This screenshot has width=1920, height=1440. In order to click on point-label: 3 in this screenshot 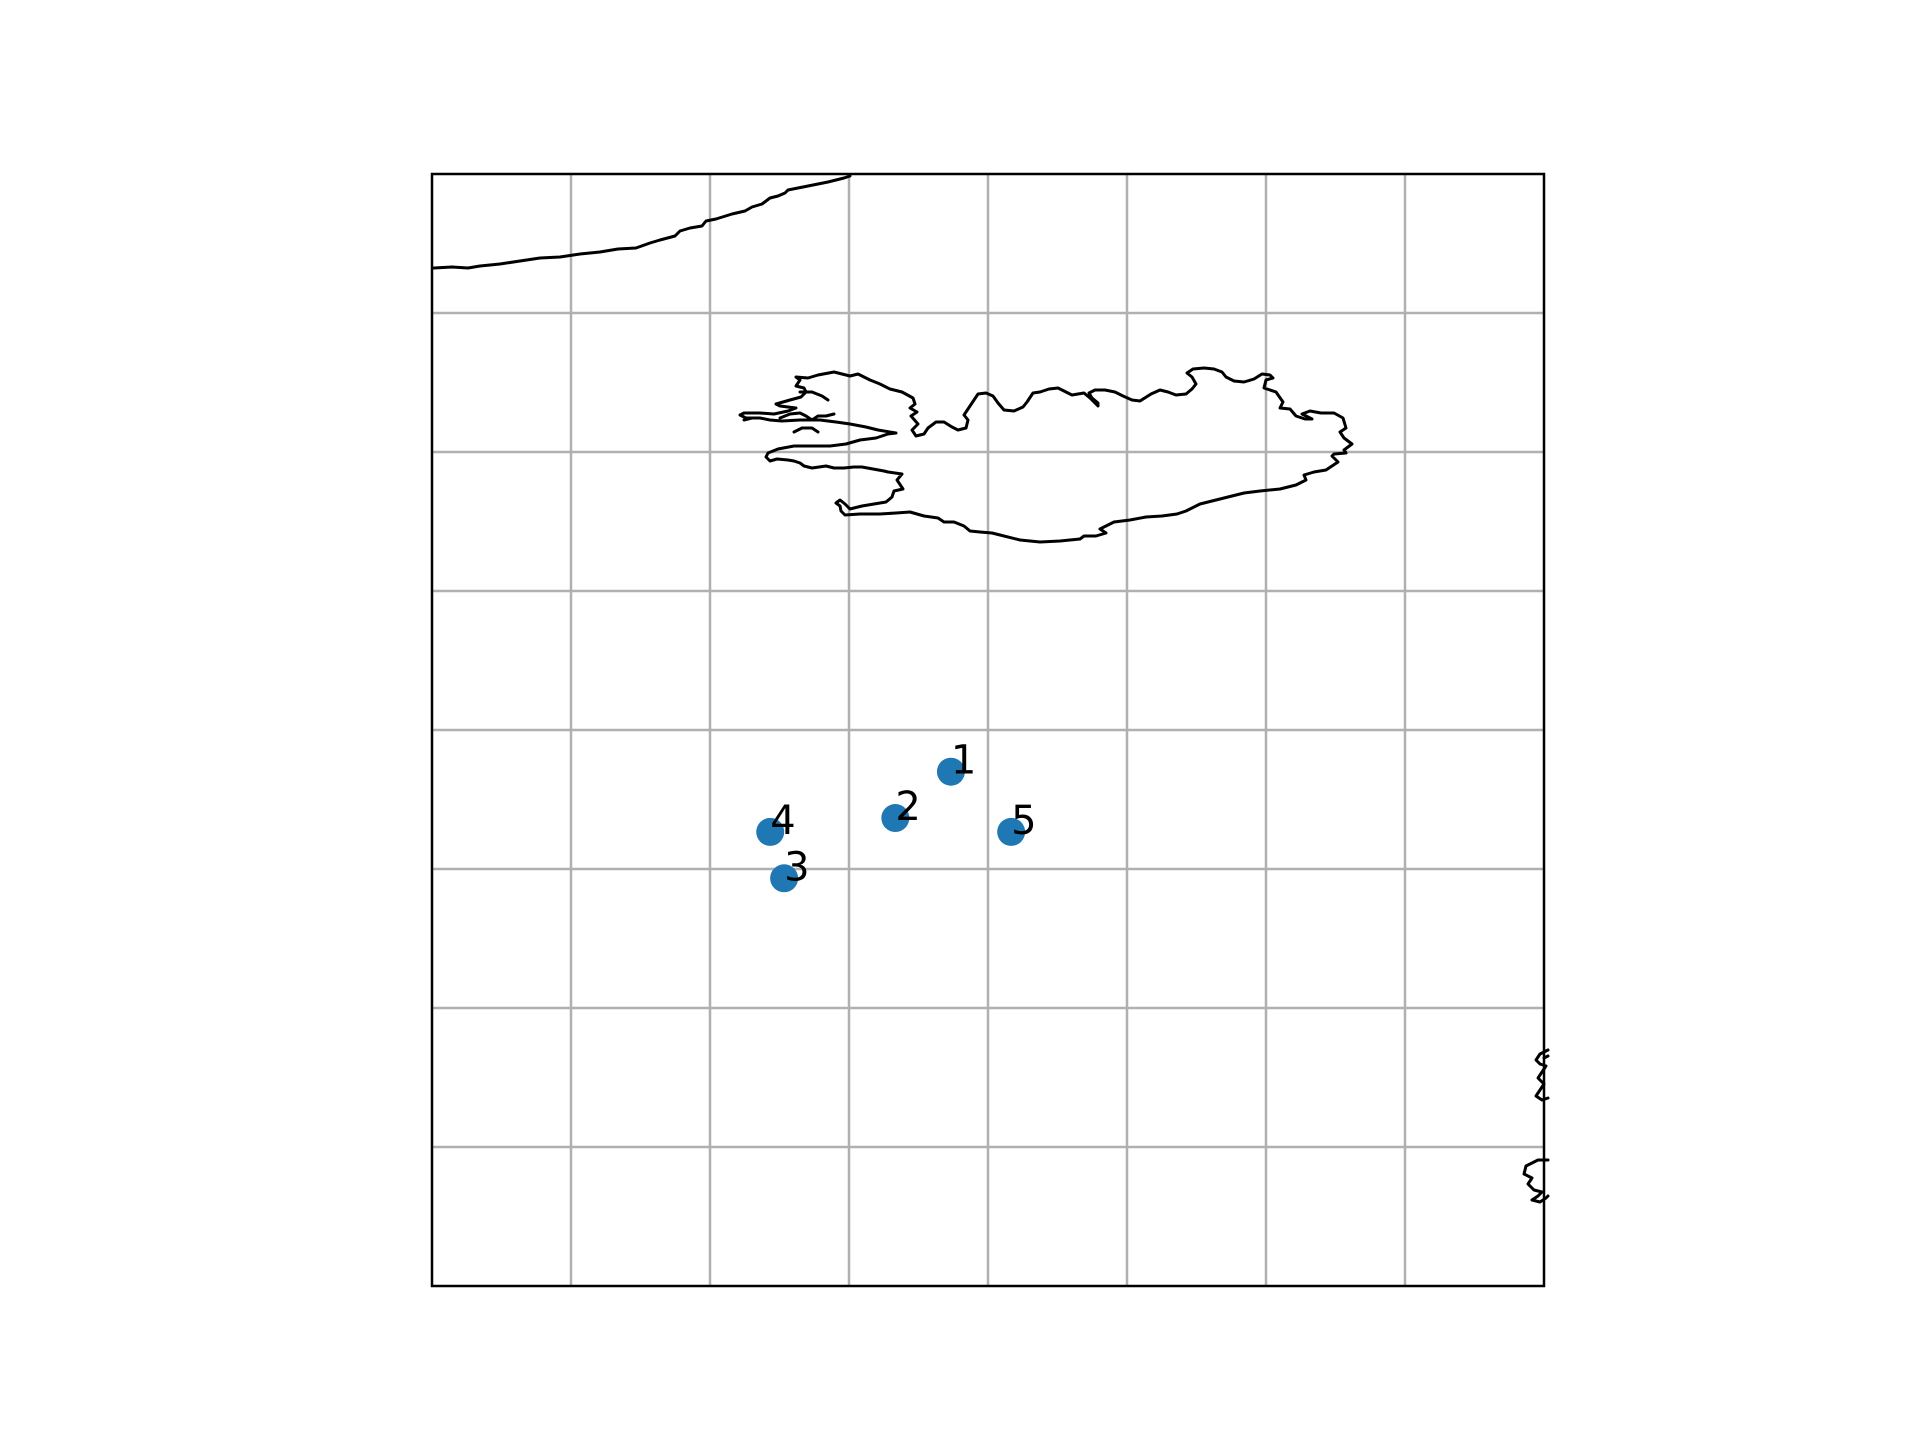, I will do `click(796, 867)`.